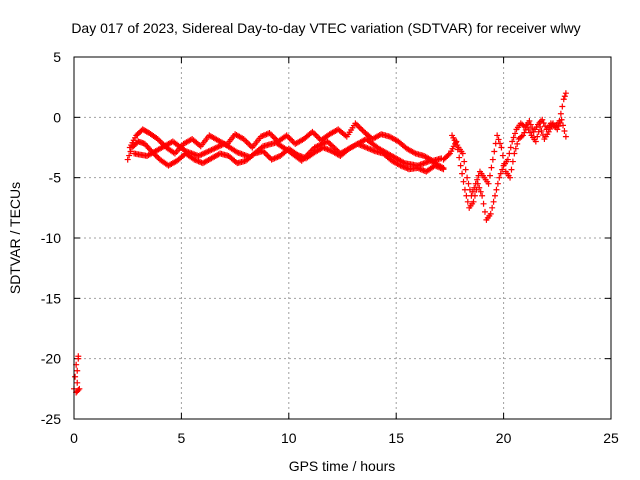 This screenshot has height=480, width=640. Describe the element at coordinates (57, 57) in the screenshot. I see `y-tick-label: 5` at that location.